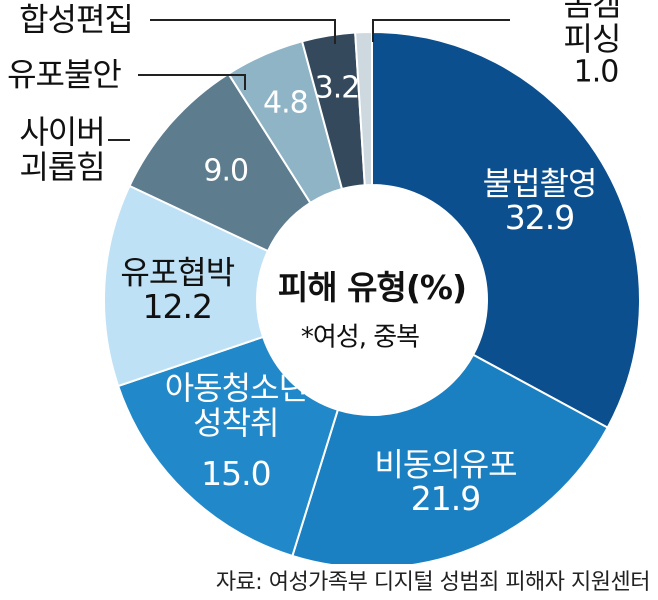  What do you see at coordinates (177, 306) in the screenshot?
I see `value-label: 12.2` at bounding box center [177, 306].